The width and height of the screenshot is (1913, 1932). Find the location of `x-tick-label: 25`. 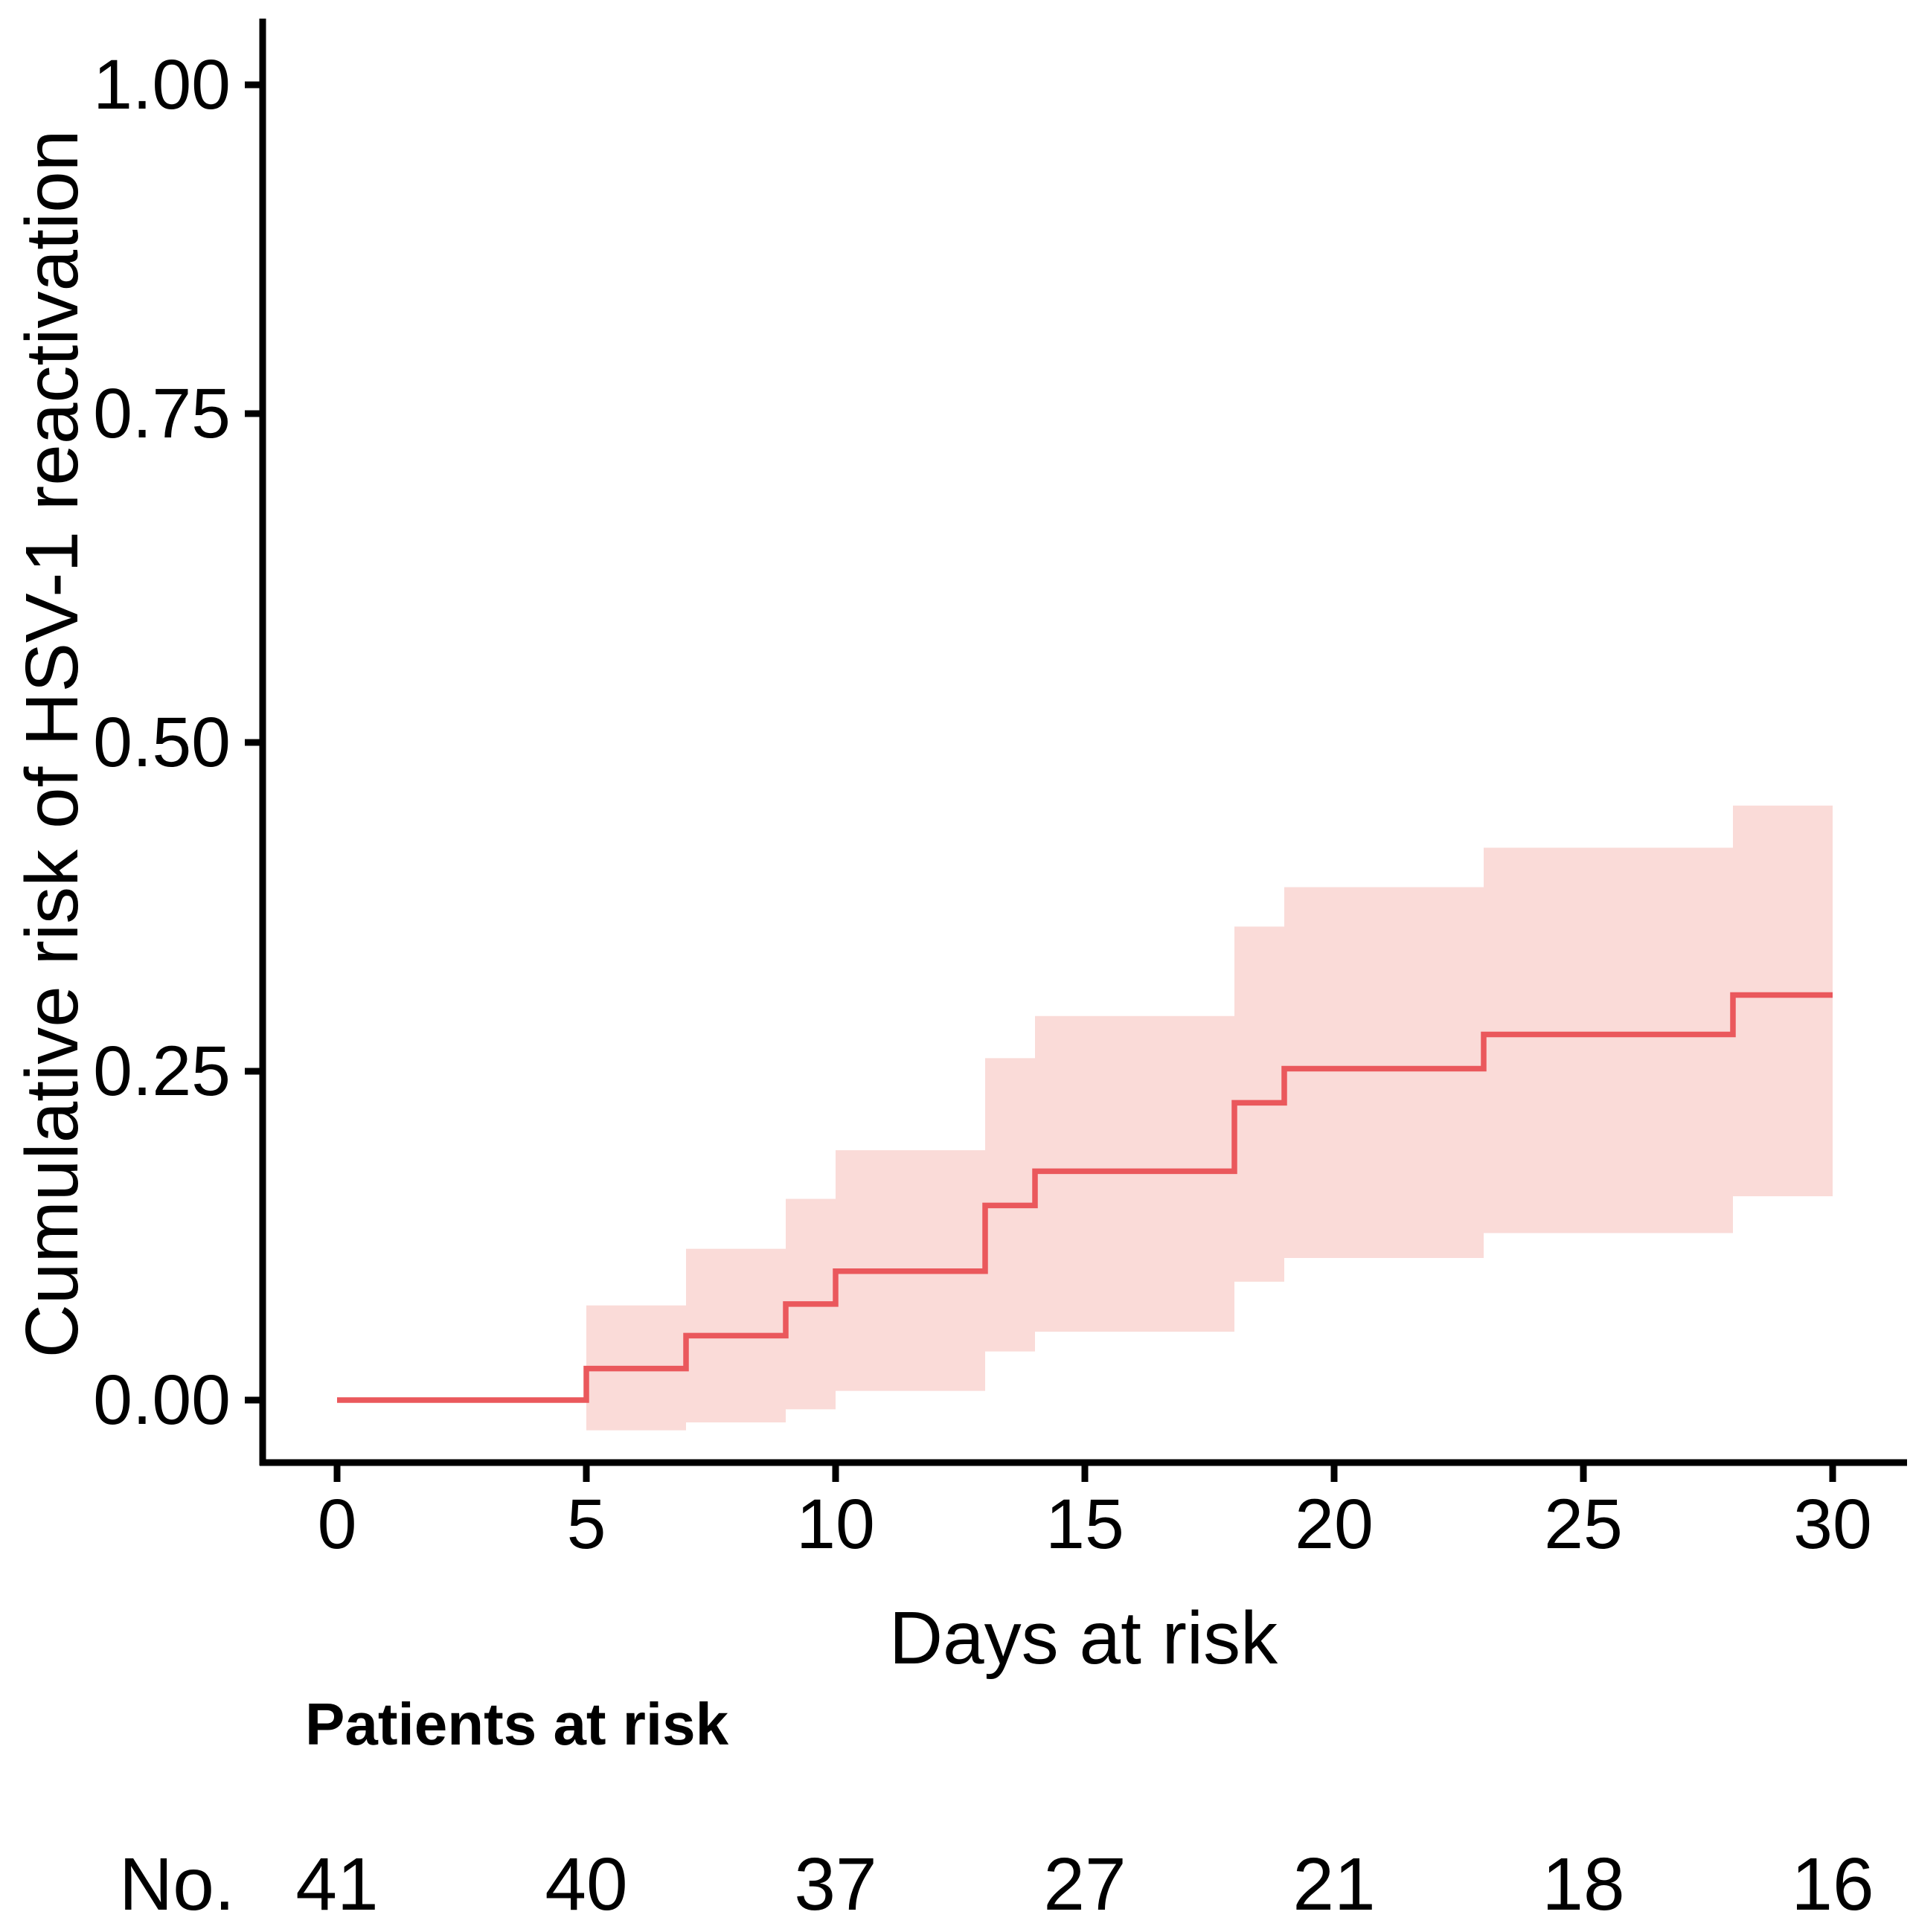

x-tick-label: 25 is located at coordinates (1583, 1524).